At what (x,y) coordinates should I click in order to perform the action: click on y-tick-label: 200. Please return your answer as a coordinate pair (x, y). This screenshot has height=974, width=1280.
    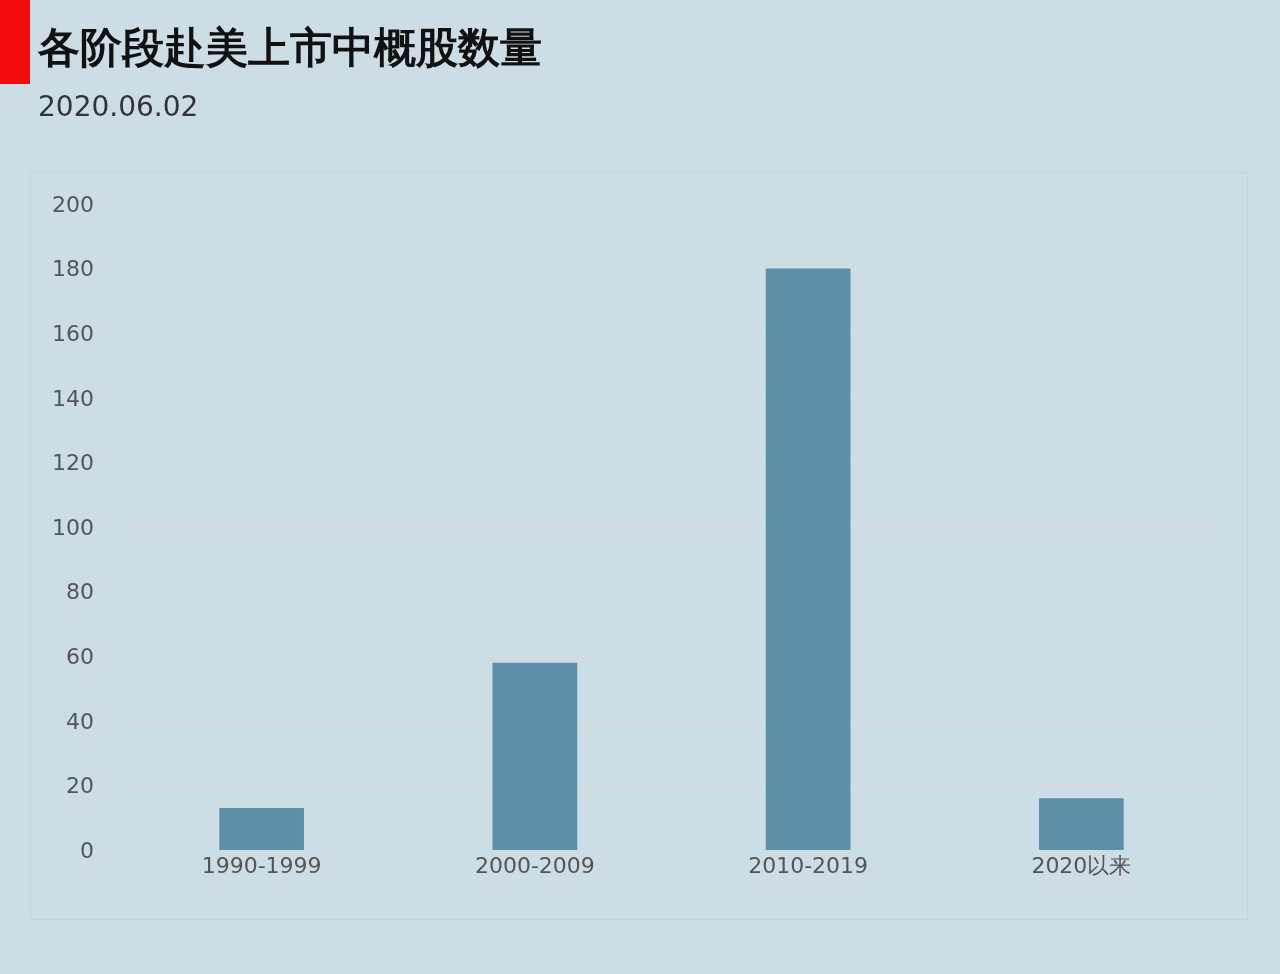
    Looking at the image, I should click on (73, 204).